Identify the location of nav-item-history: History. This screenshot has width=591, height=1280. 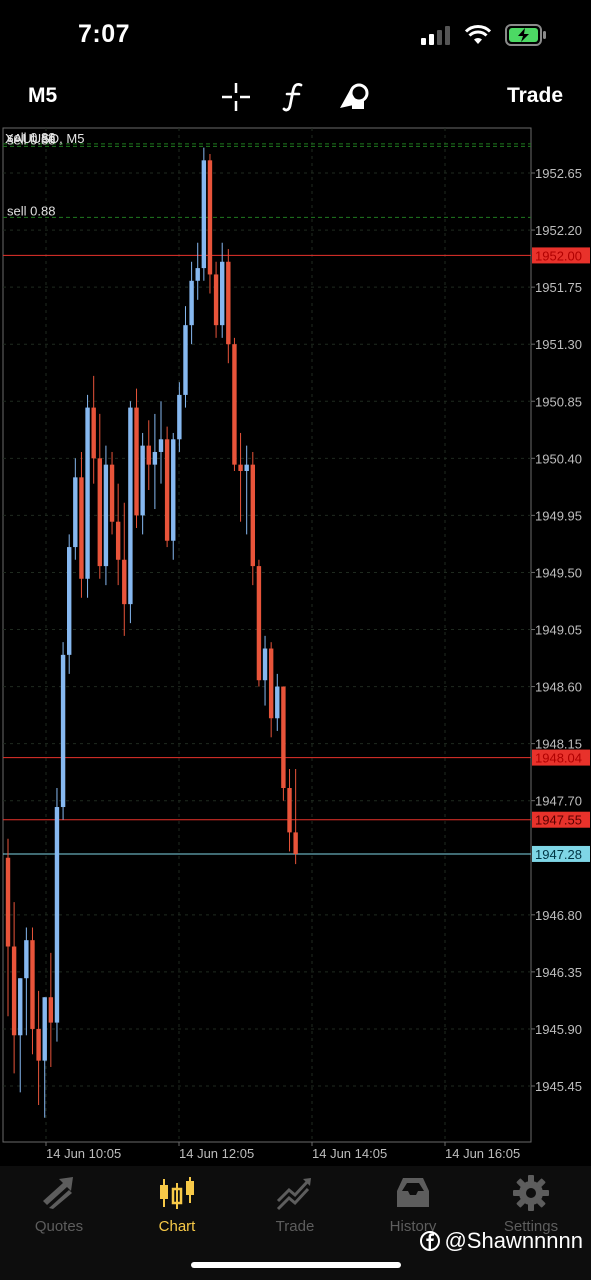
(413, 1207).